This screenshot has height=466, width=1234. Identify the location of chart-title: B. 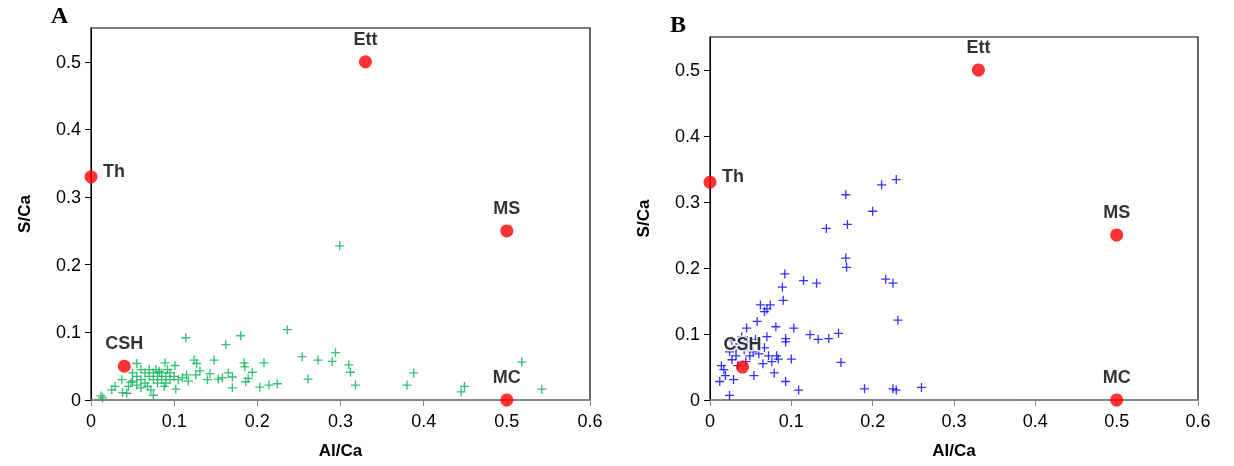
(678, 24).